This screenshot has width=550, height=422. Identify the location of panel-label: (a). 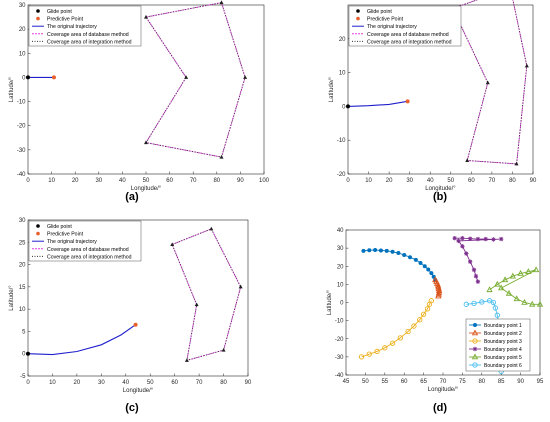
(132, 197).